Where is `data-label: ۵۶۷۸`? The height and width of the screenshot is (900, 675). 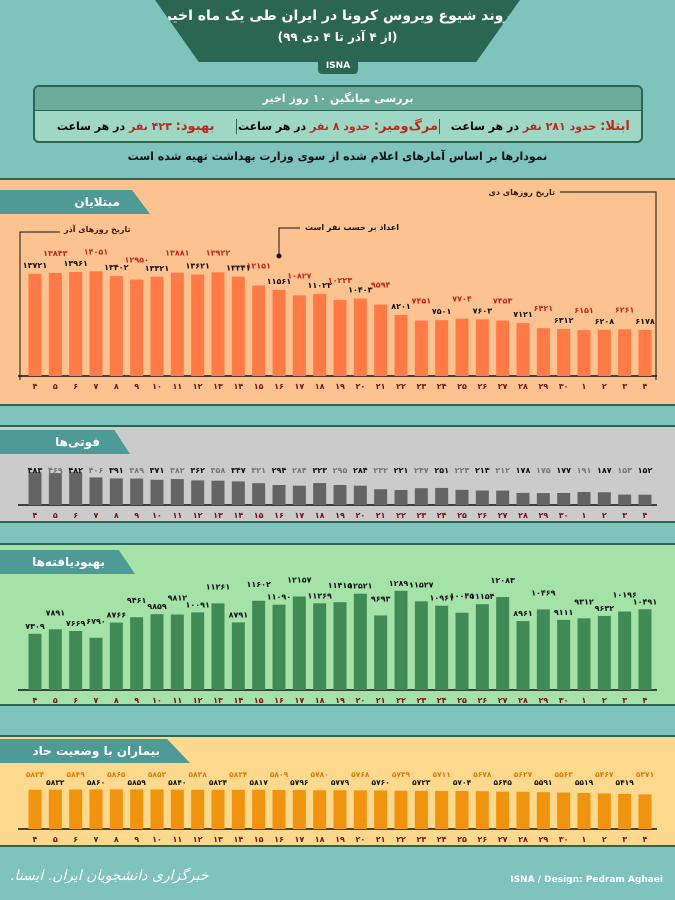
data-label: ۵۶۷۸ is located at coordinates (482, 774).